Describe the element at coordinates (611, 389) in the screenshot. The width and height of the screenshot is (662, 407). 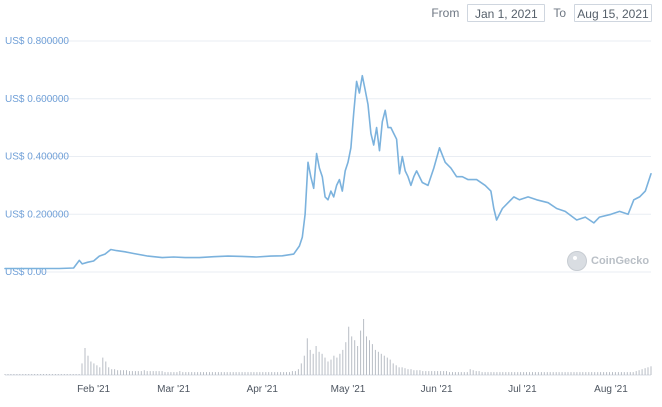
I see `x-tick-label: Aug '21` at that location.